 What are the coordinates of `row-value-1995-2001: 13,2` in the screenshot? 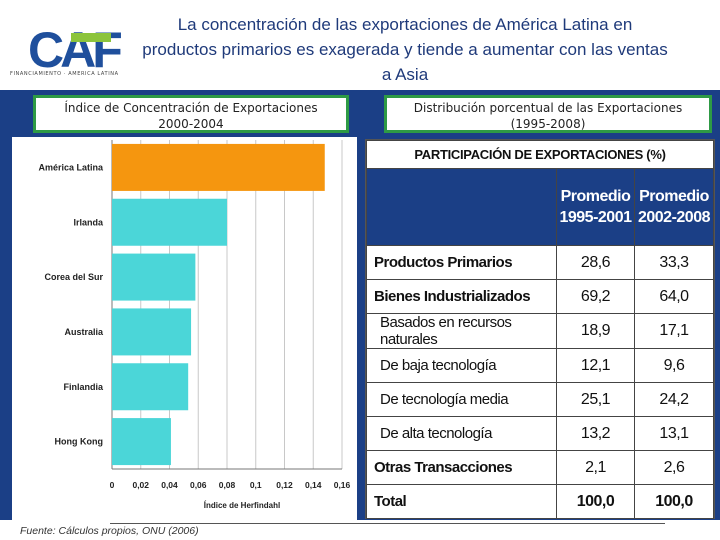 It's located at (595, 433).